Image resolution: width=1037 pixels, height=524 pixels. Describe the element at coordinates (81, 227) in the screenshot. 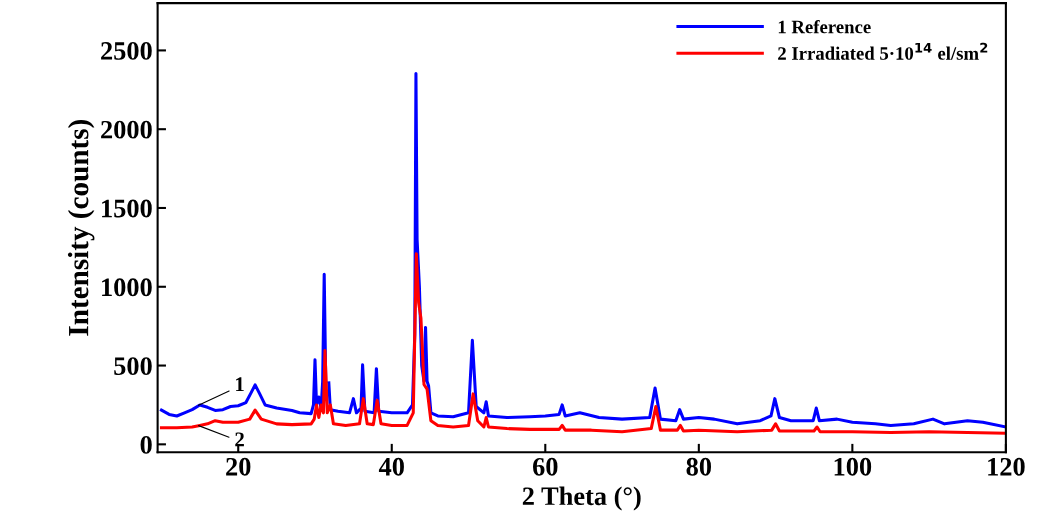

I see `y-axis-title: Intensity (counts)` at that location.